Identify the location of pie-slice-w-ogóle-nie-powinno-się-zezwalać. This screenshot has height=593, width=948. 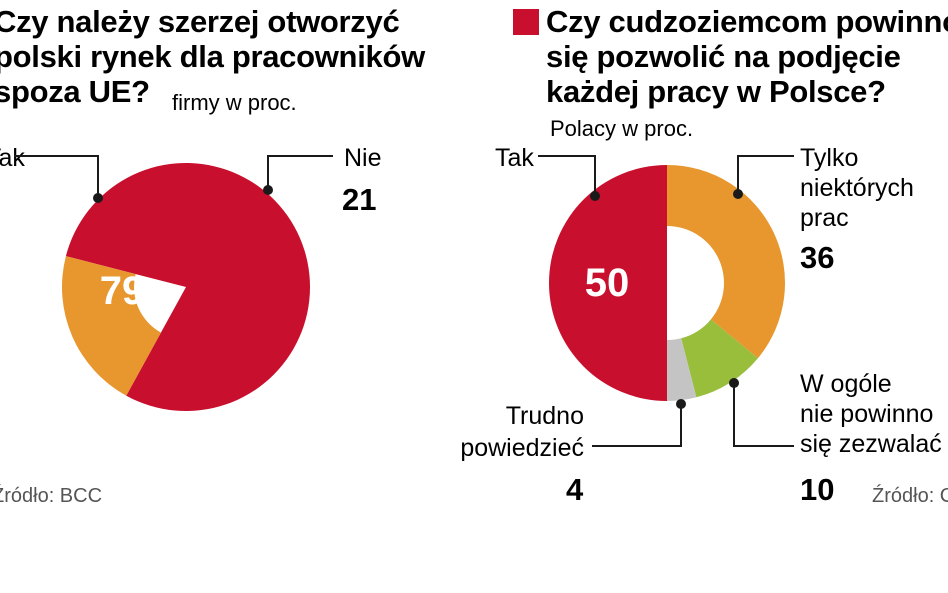
(719, 358).